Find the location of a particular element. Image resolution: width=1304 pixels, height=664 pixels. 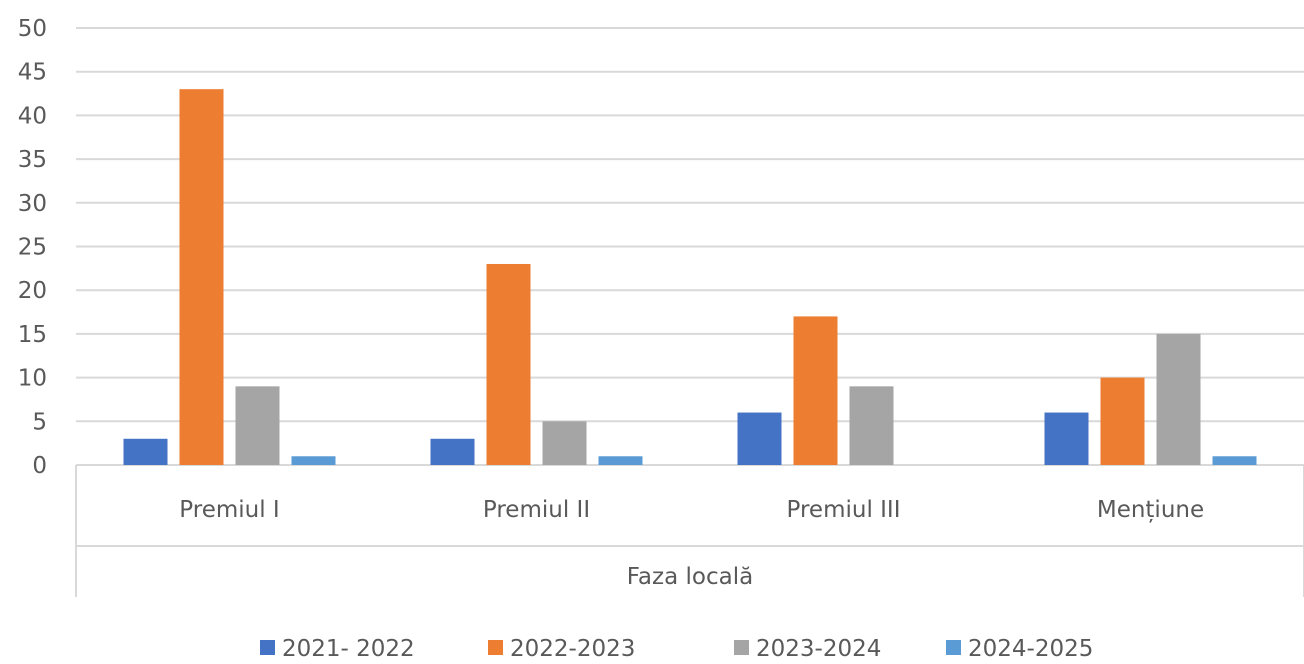

y-tick-label: 35 is located at coordinates (32, 160).